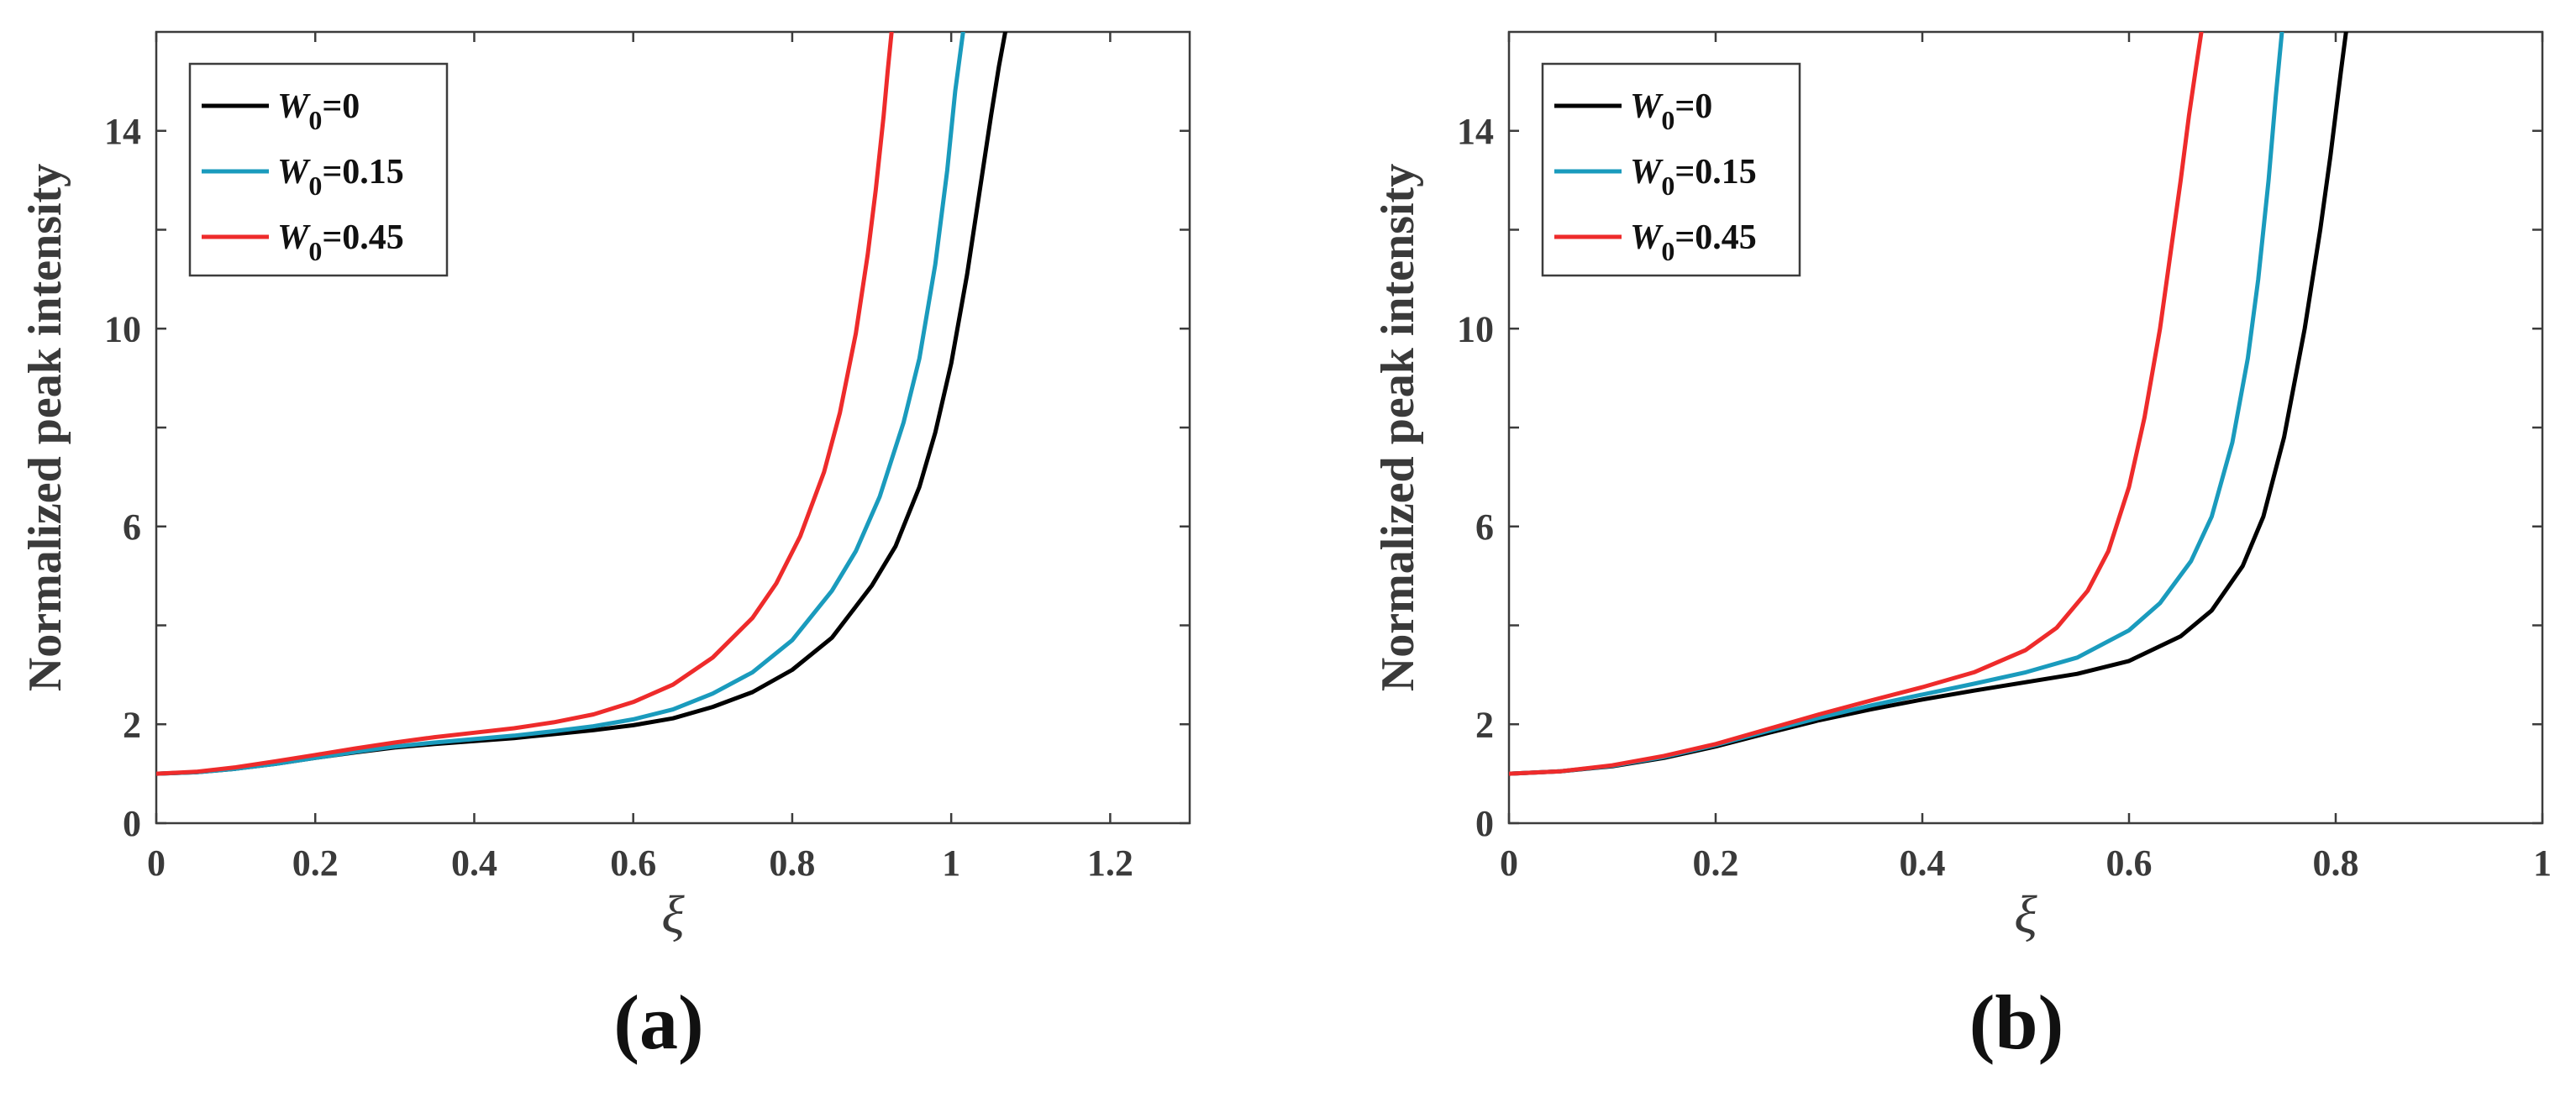 Image resolution: width=2576 pixels, height=1097 pixels. I want to click on x-tick-label: 1.2, so click(1110, 863).